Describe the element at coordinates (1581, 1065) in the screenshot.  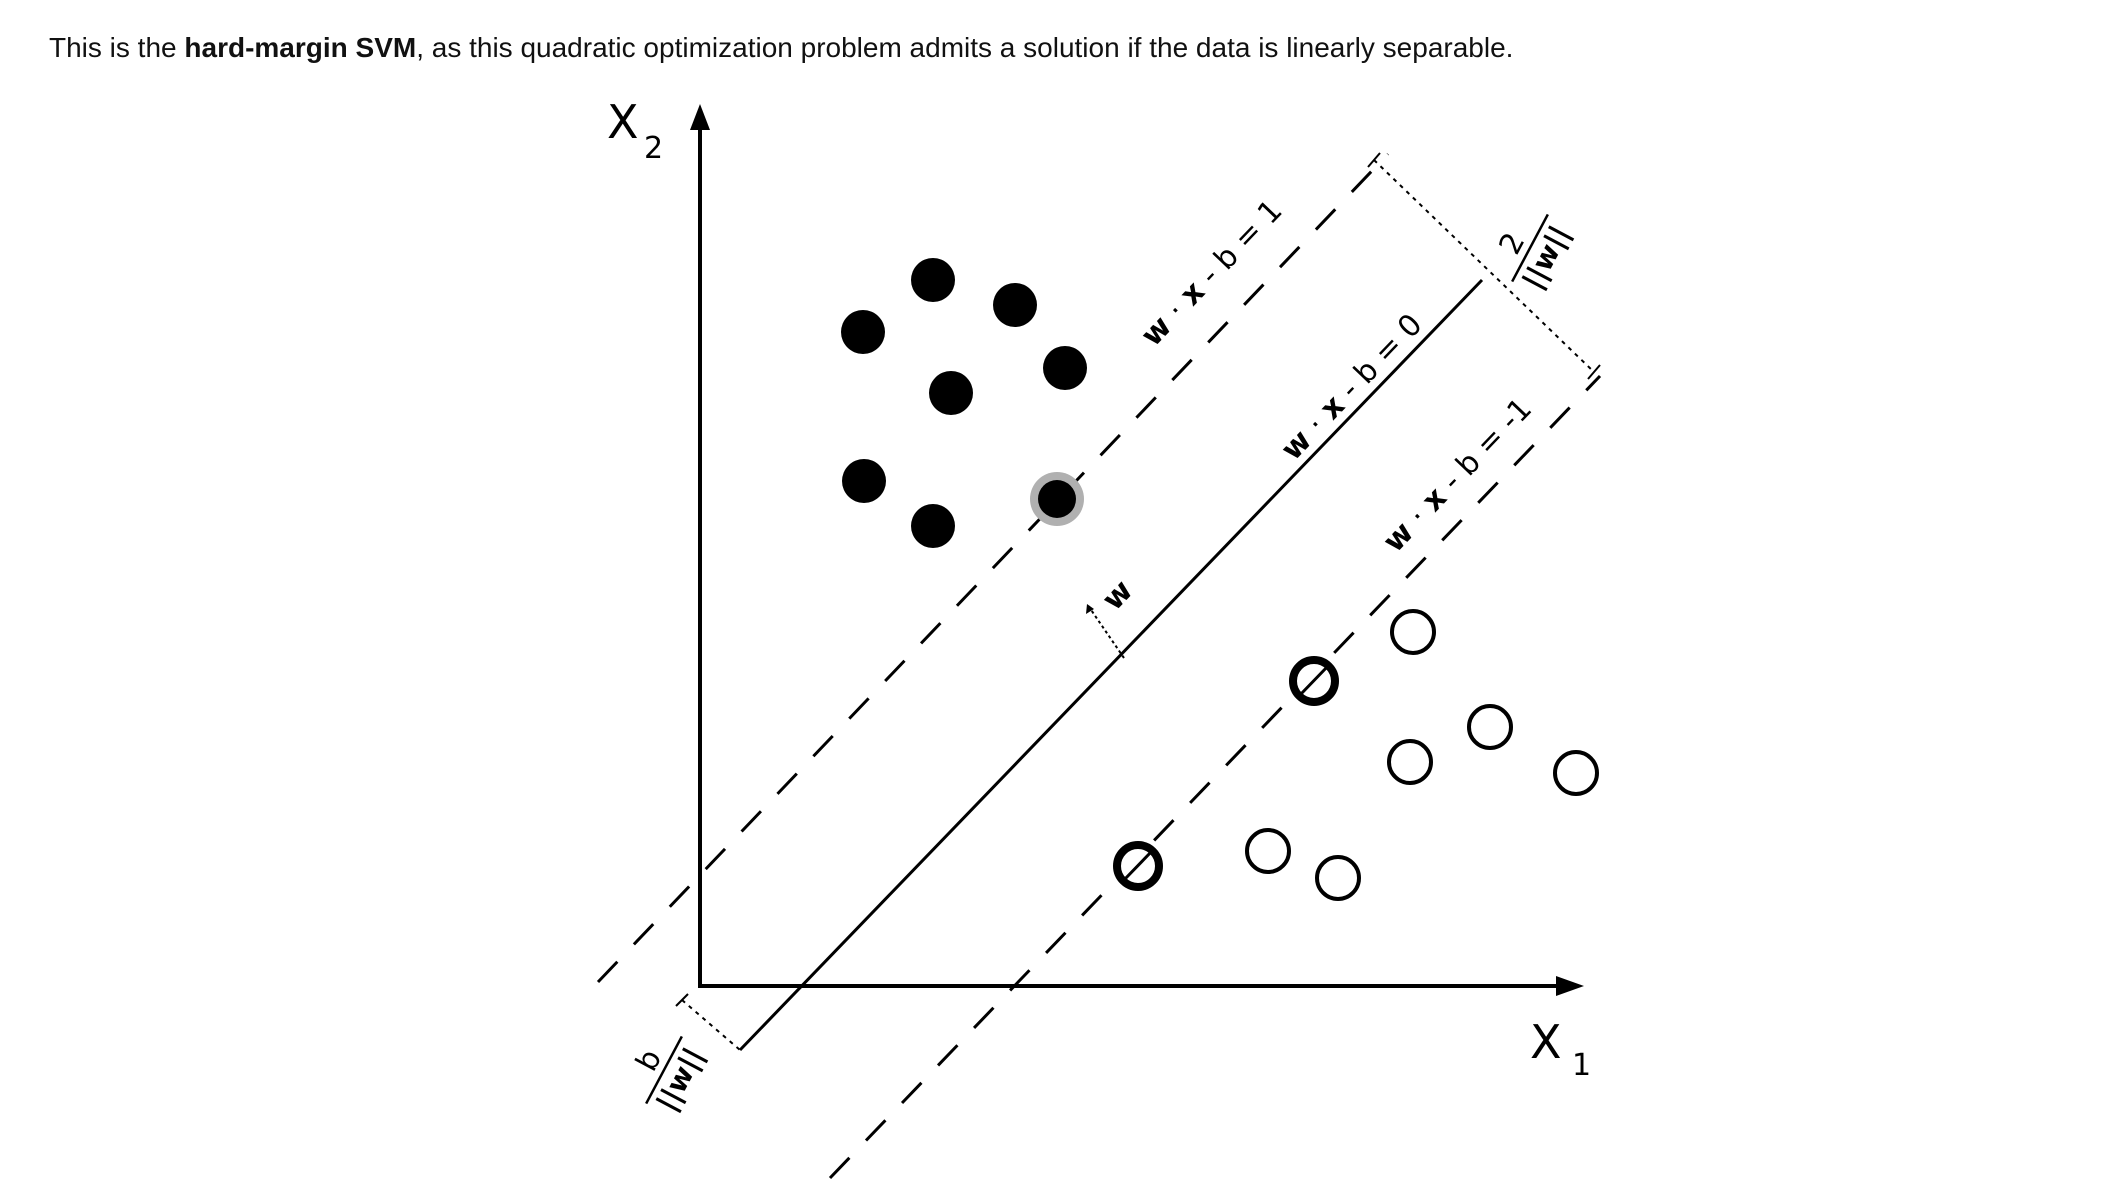
I see `x-axis-subscript: 1` at that location.